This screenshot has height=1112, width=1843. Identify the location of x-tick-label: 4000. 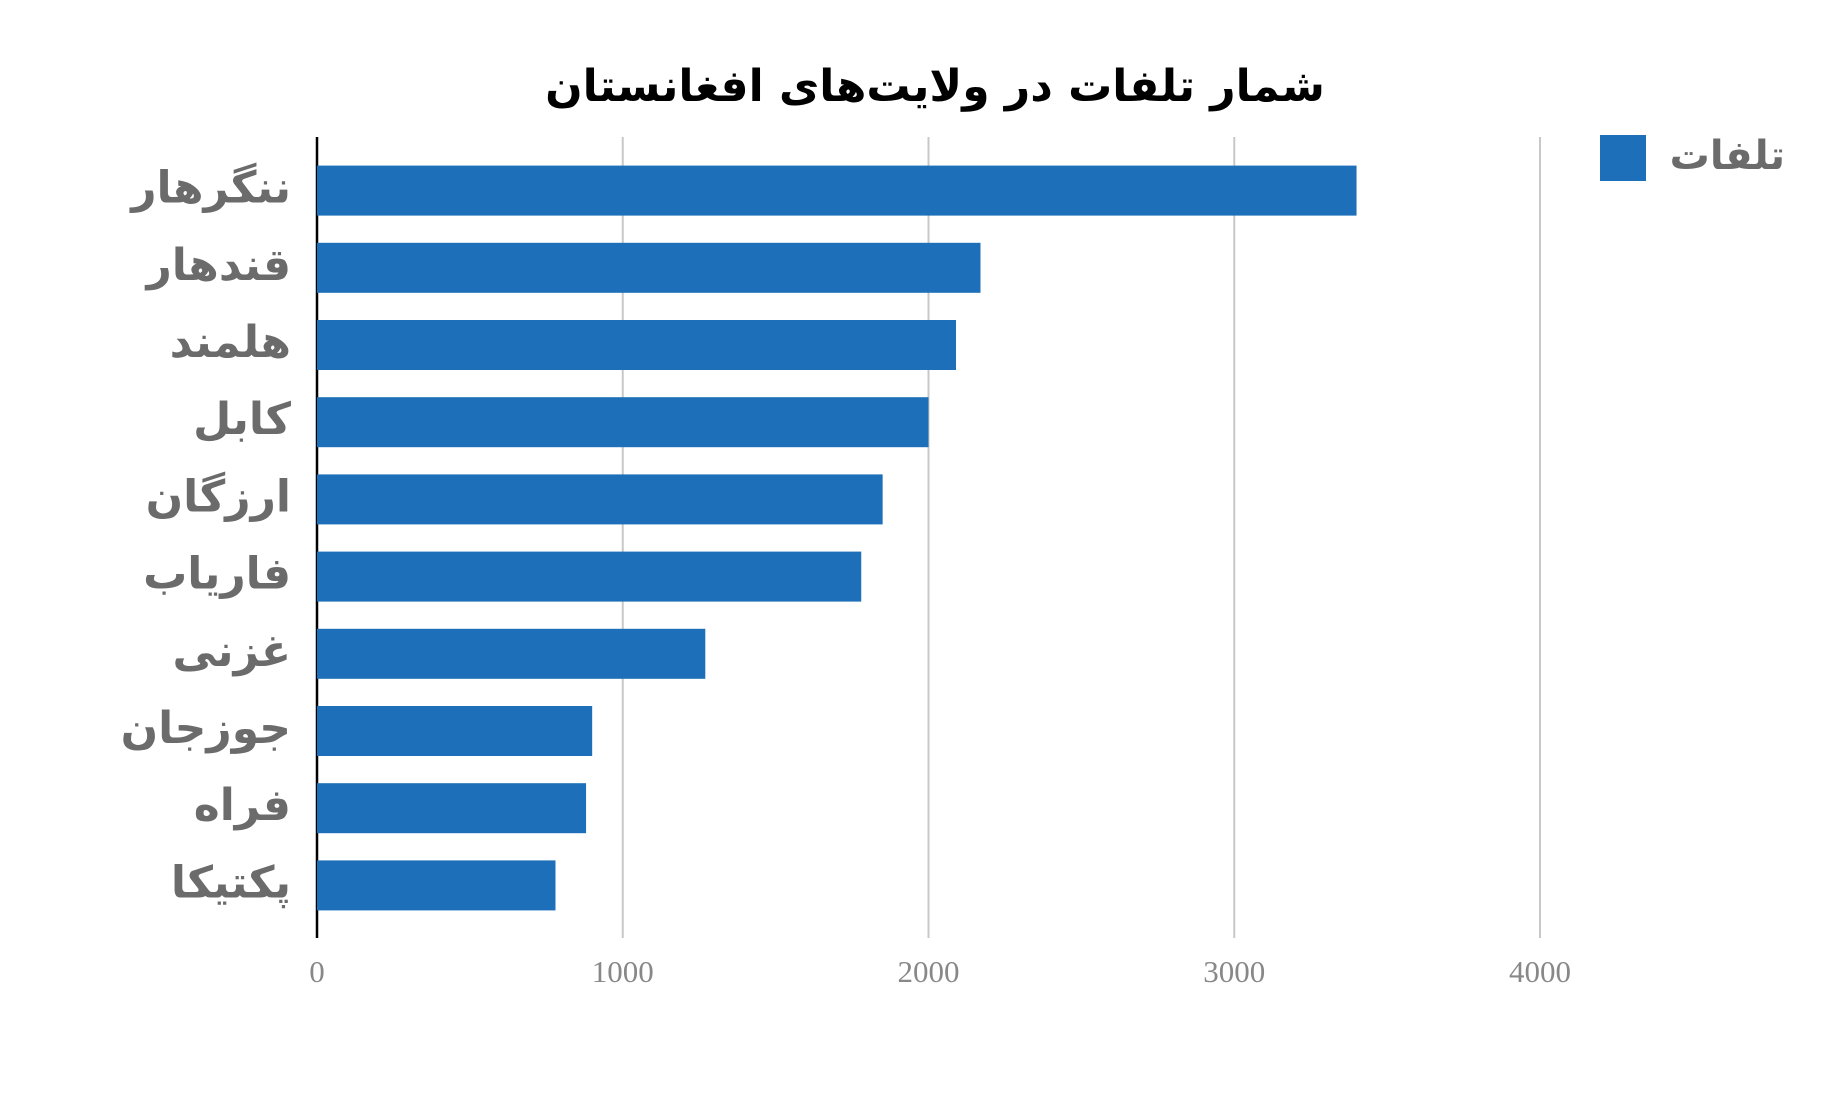
(1540, 971).